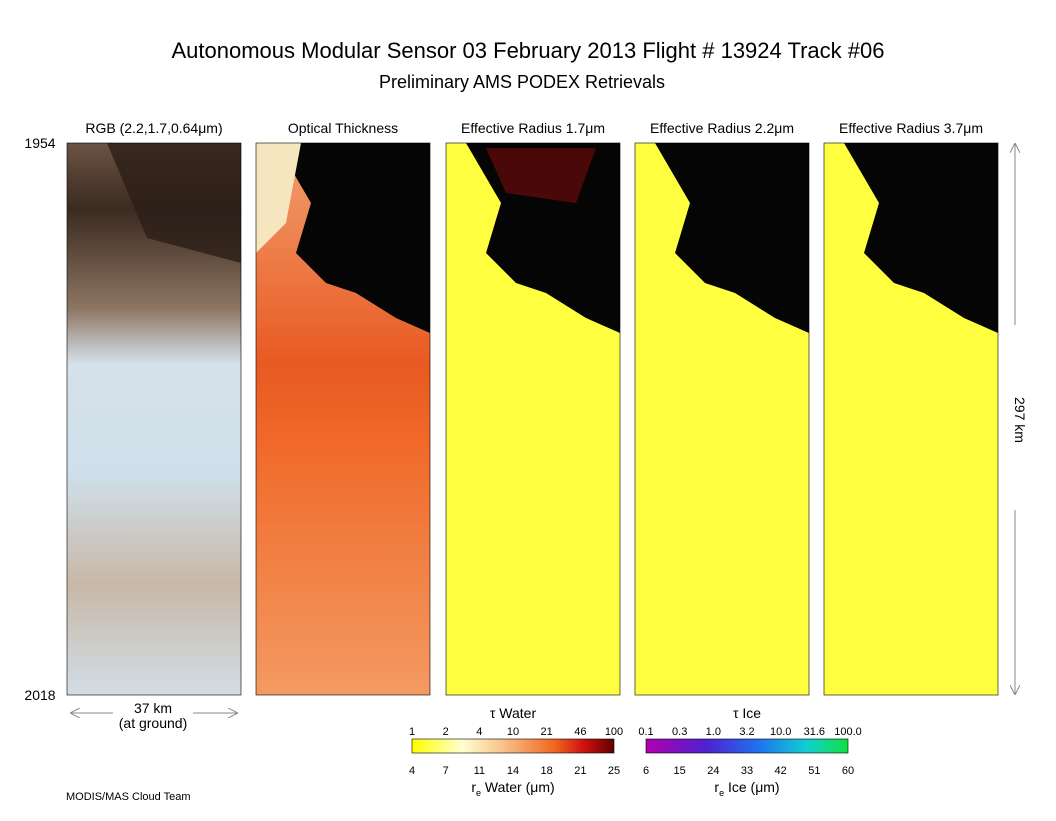 The image size is (1056, 821). What do you see at coordinates (713, 771) in the screenshot?
I see `colorbar-bottom-tick: 24` at bounding box center [713, 771].